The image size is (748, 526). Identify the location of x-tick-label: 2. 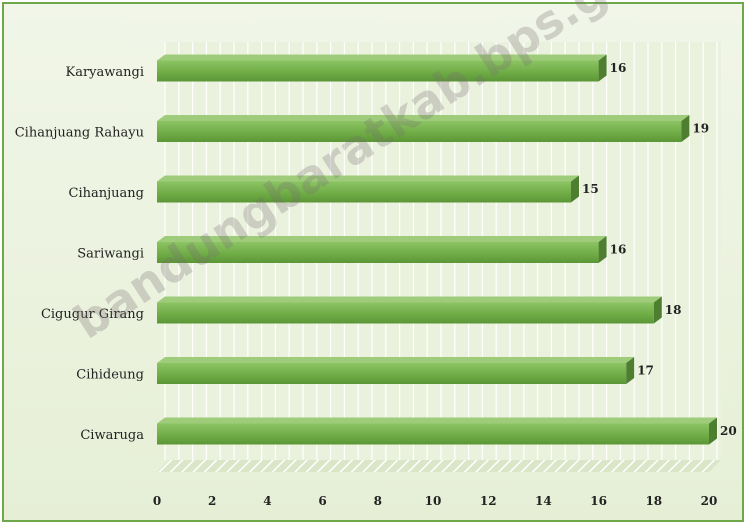
(212, 501).